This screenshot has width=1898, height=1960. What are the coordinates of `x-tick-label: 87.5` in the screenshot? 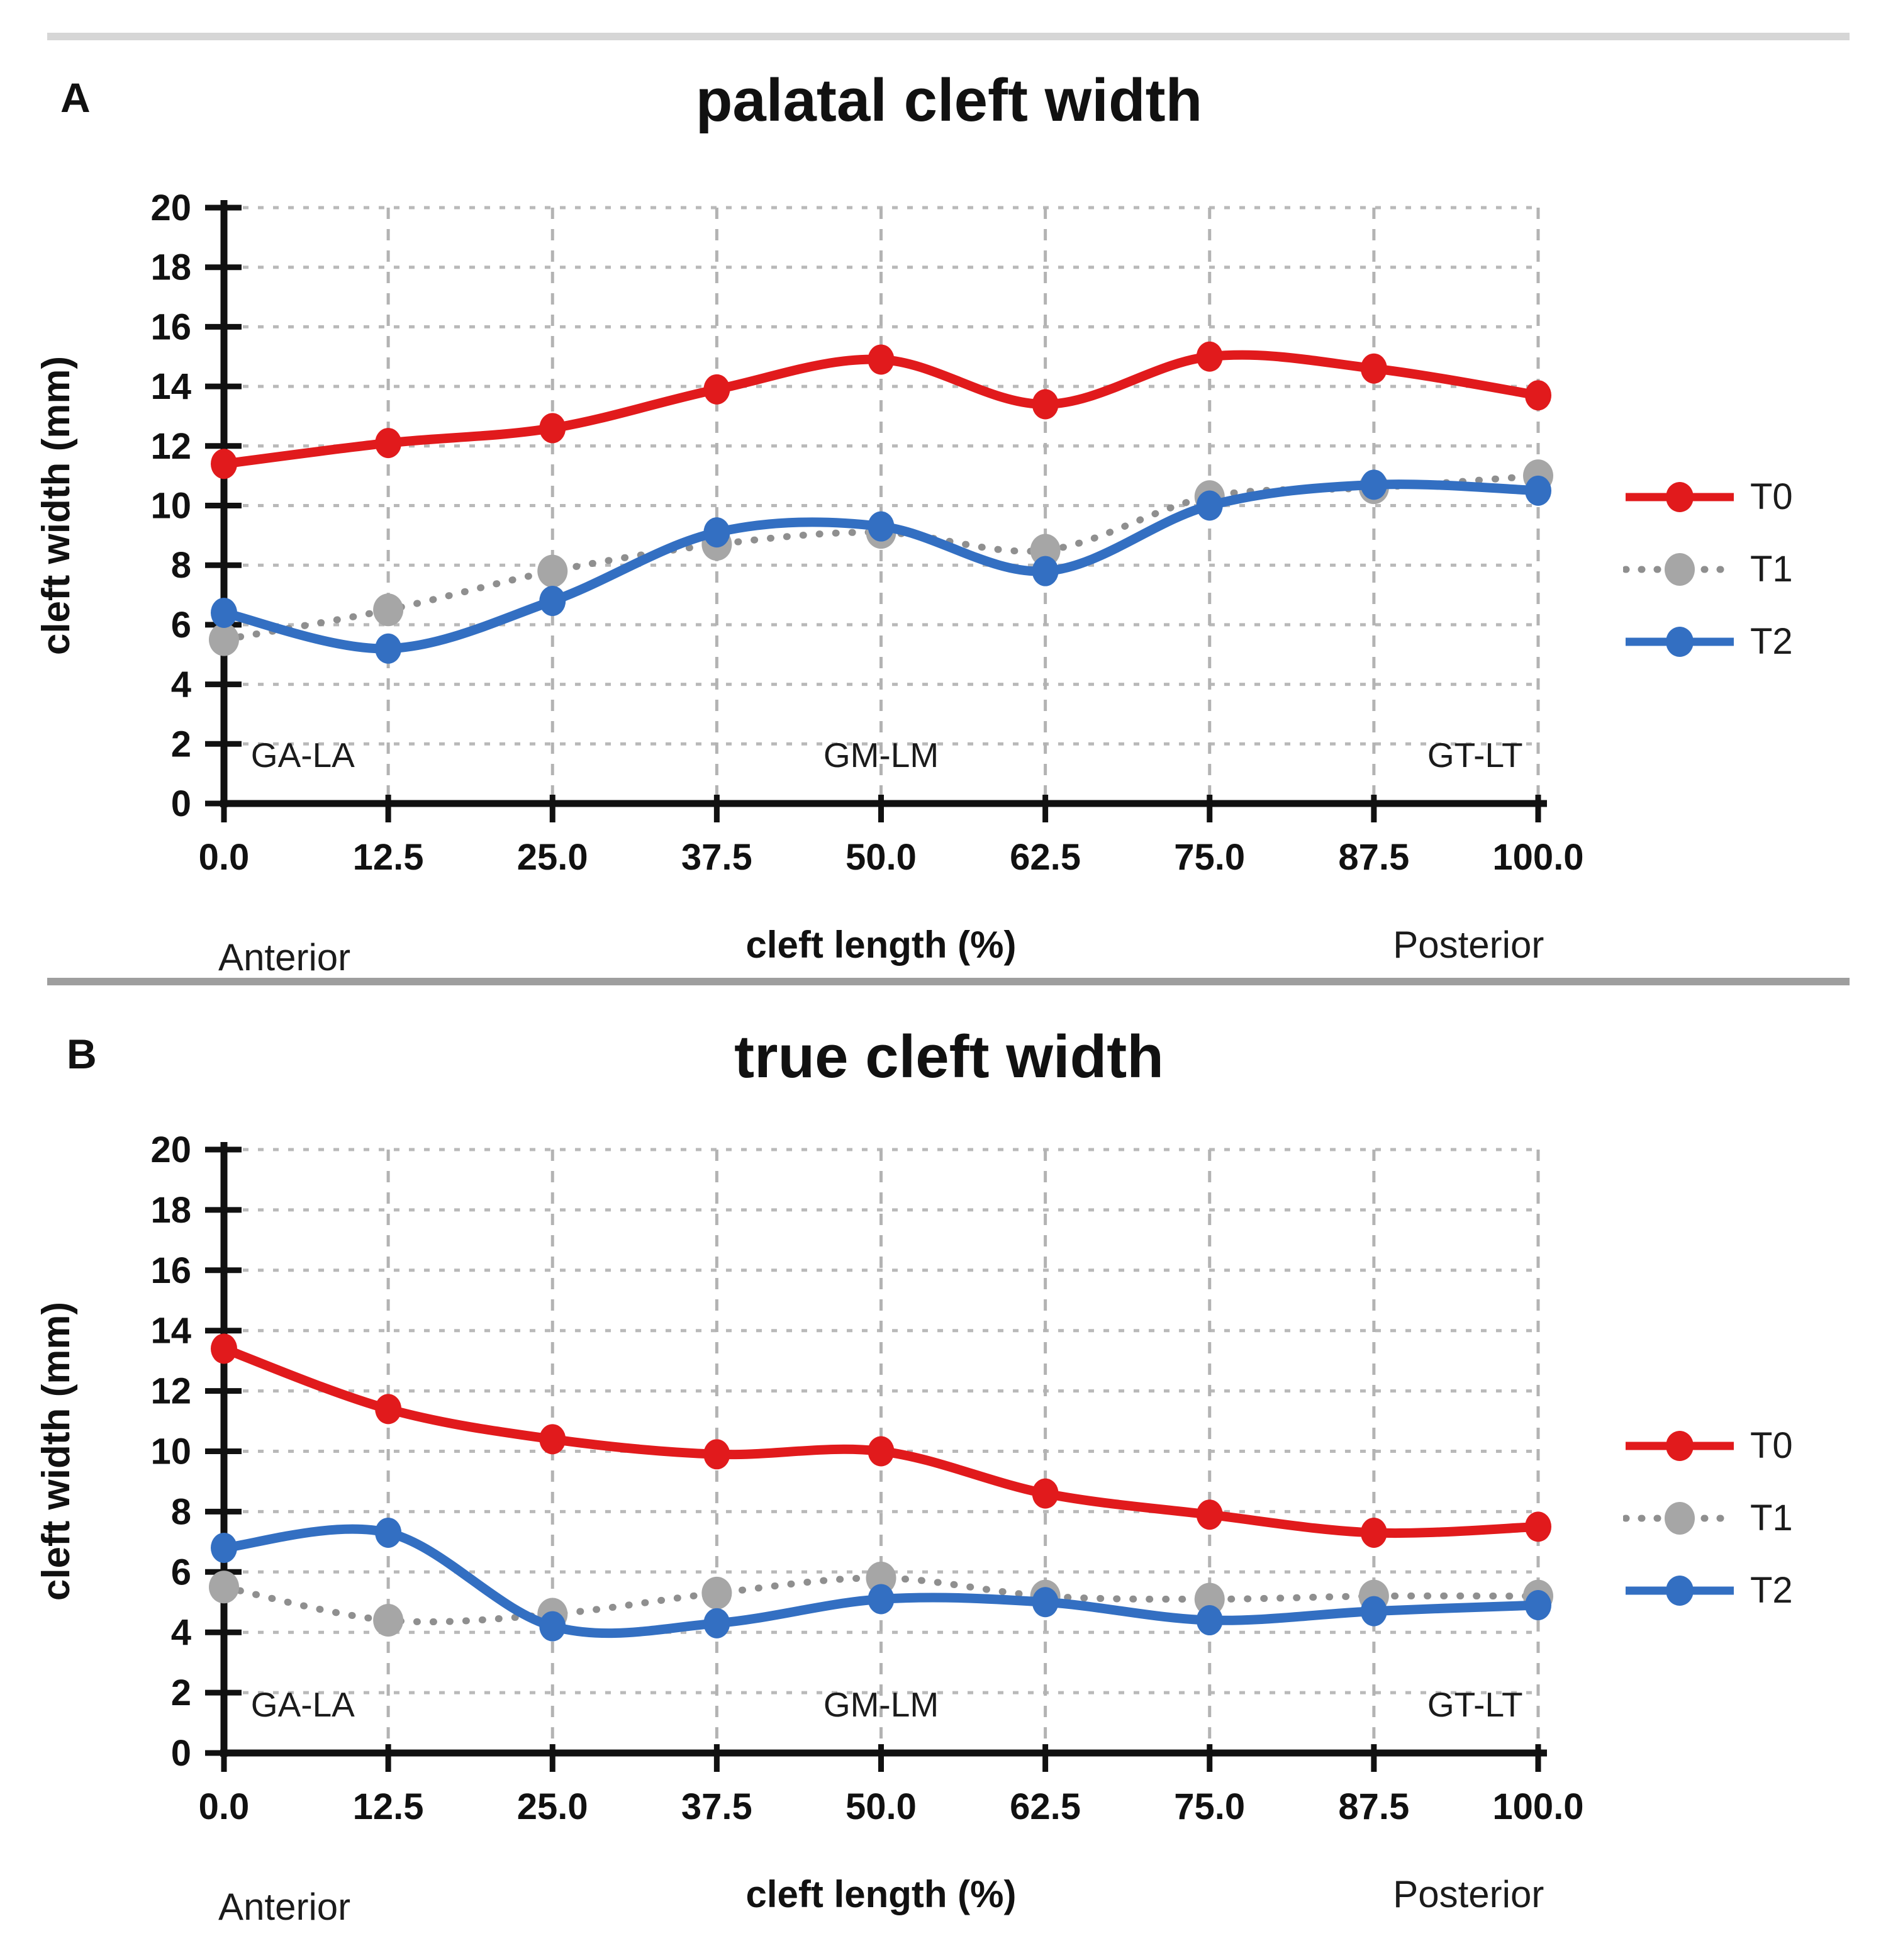 It's located at (1374, 857).